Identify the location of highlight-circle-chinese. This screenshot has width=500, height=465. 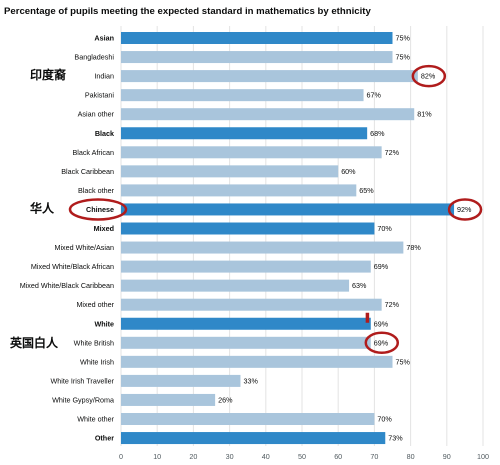
(465, 209).